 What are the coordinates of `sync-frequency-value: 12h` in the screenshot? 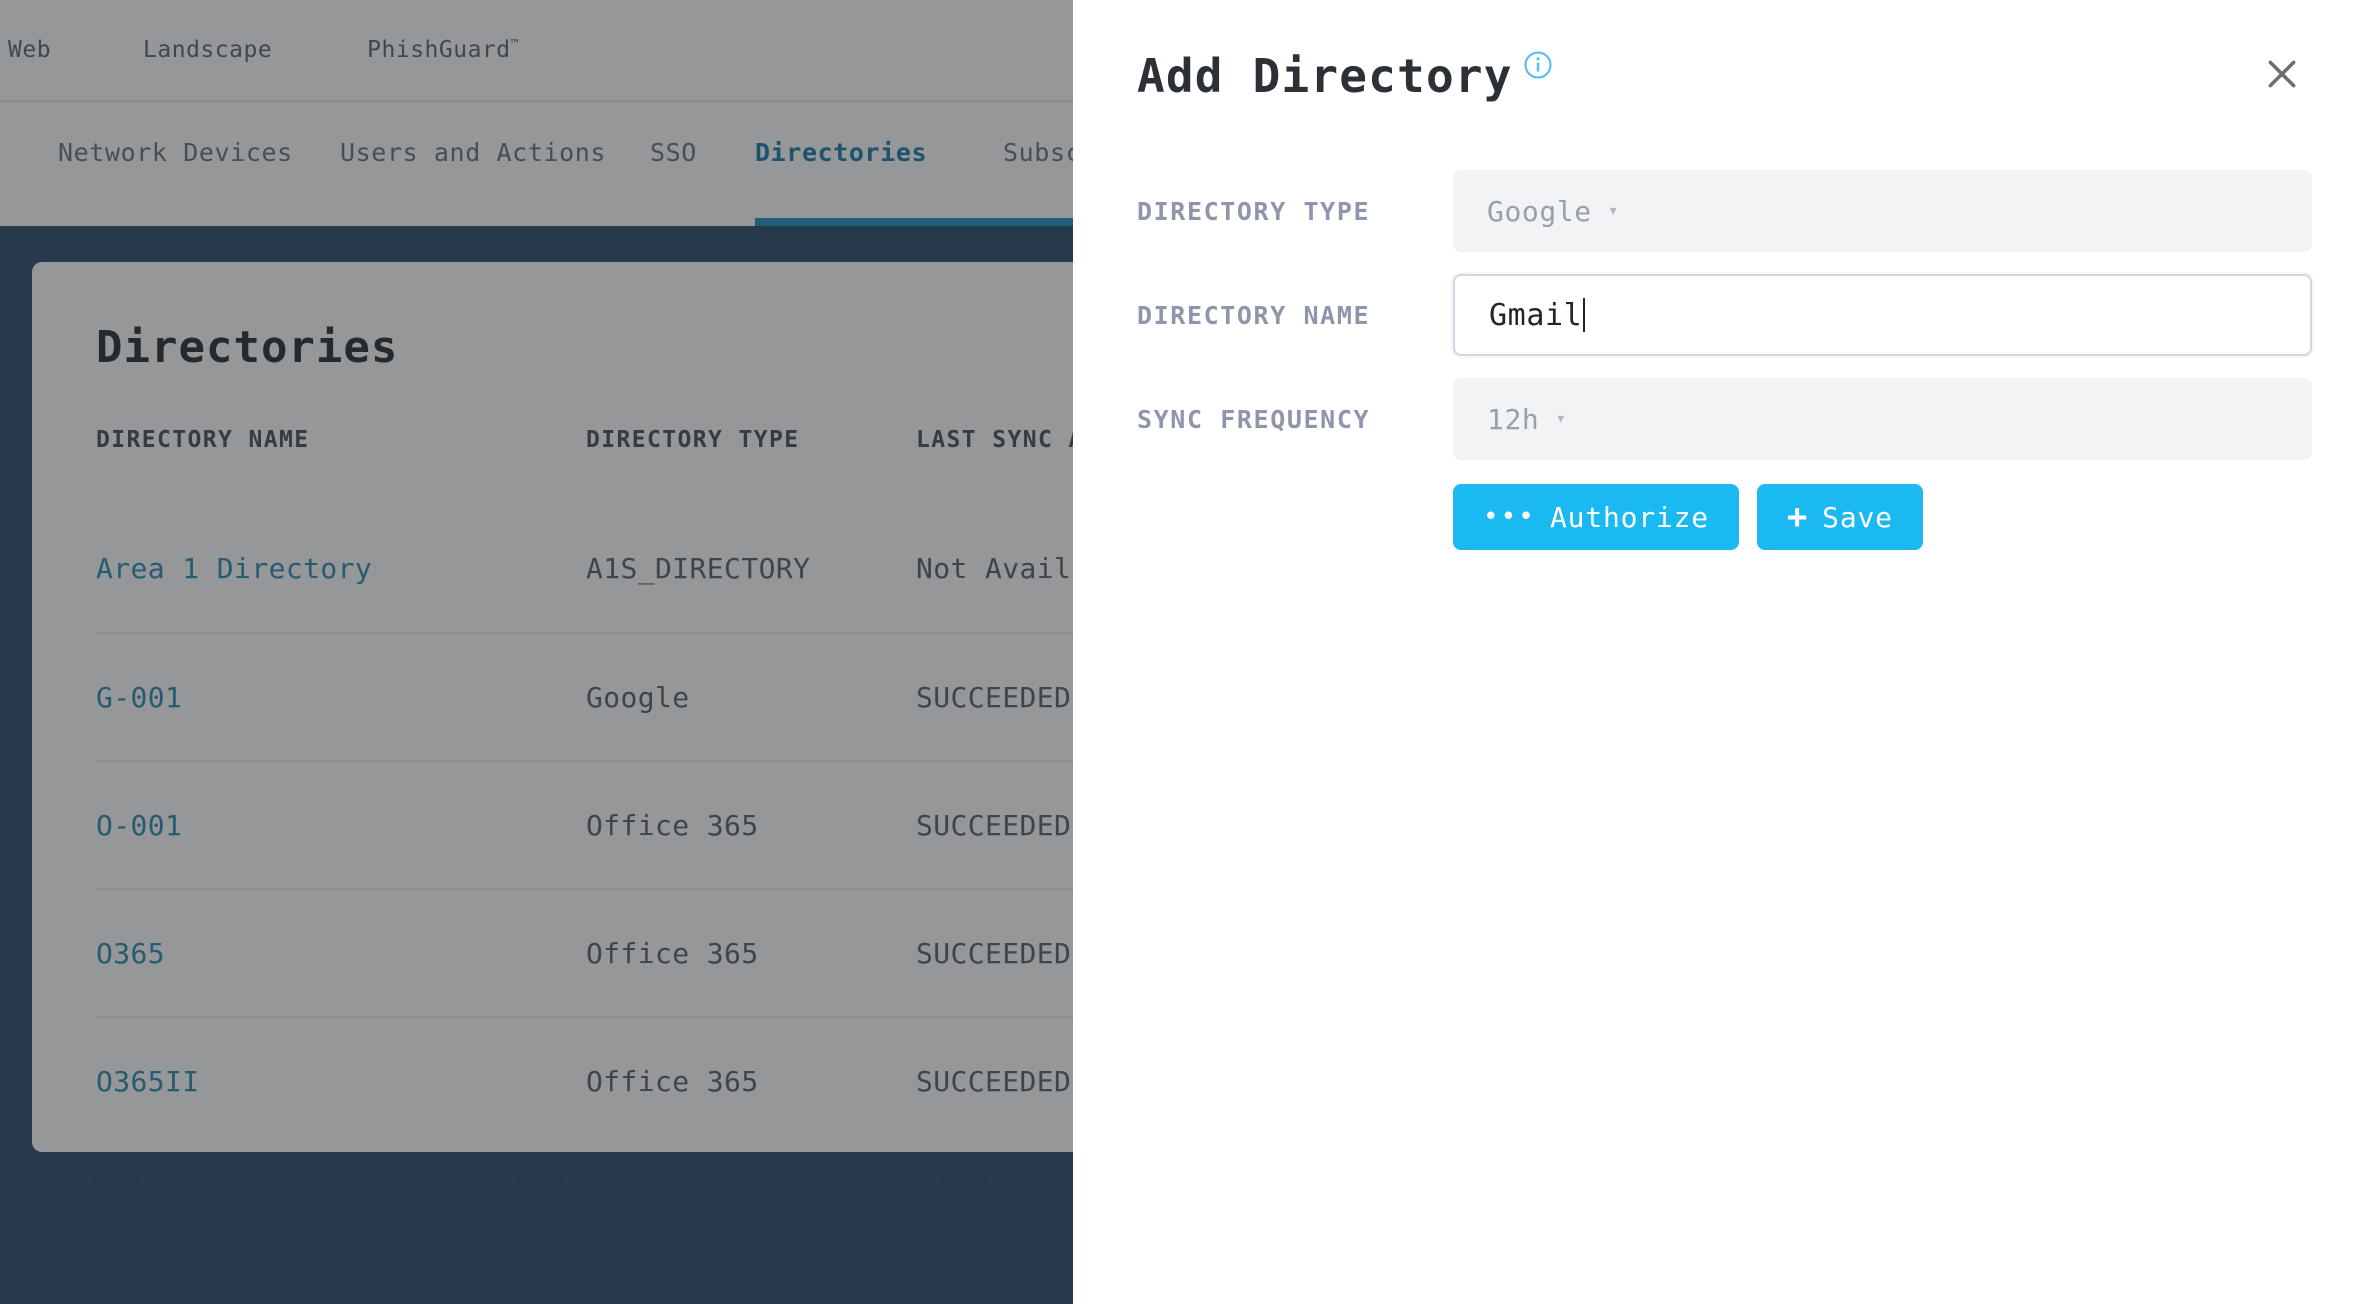 It's located at (1513, 419).